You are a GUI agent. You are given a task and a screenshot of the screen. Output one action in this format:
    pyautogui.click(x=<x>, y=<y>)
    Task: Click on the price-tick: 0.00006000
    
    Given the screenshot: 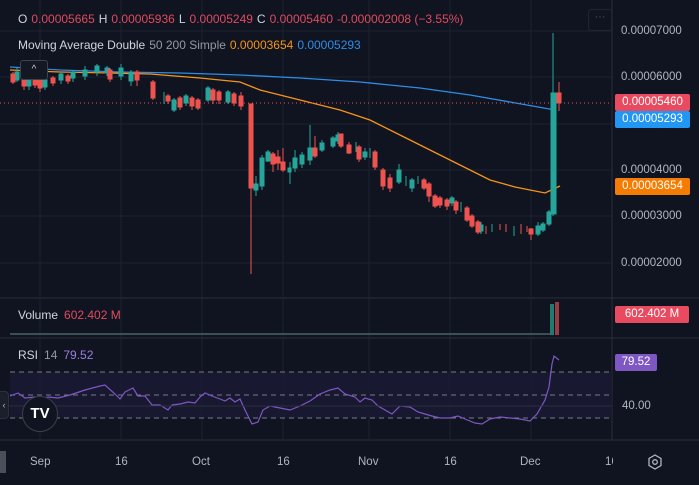 What is the action you would take?
    pyautogui.click(x=651, y=77)
    